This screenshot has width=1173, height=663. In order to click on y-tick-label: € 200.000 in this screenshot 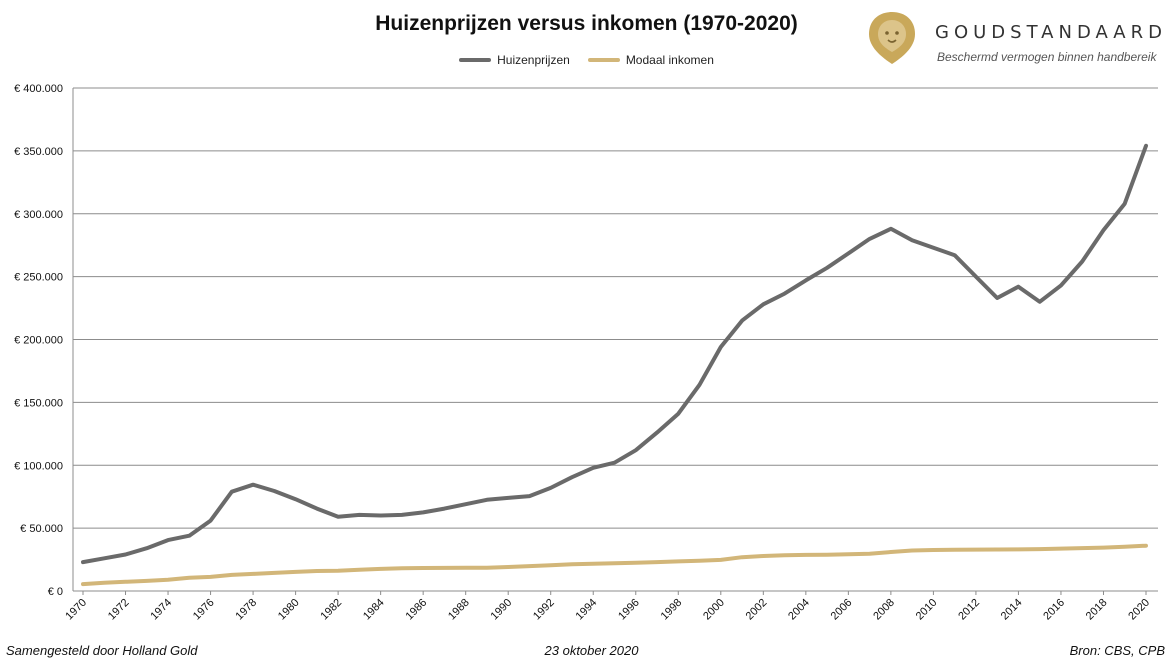, I will do `click(38, 341)`.